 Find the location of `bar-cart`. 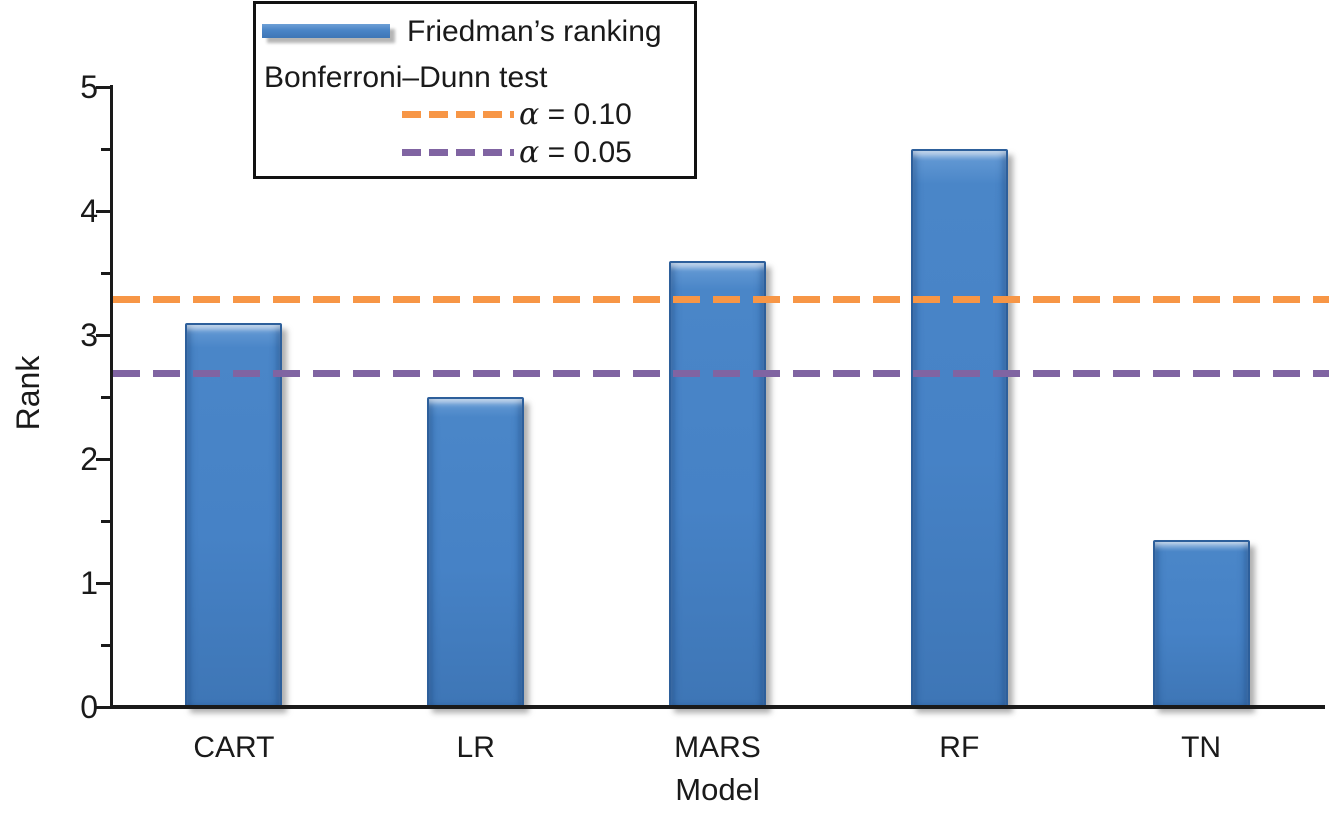

bar-cart is located at coordinates (234, 514).